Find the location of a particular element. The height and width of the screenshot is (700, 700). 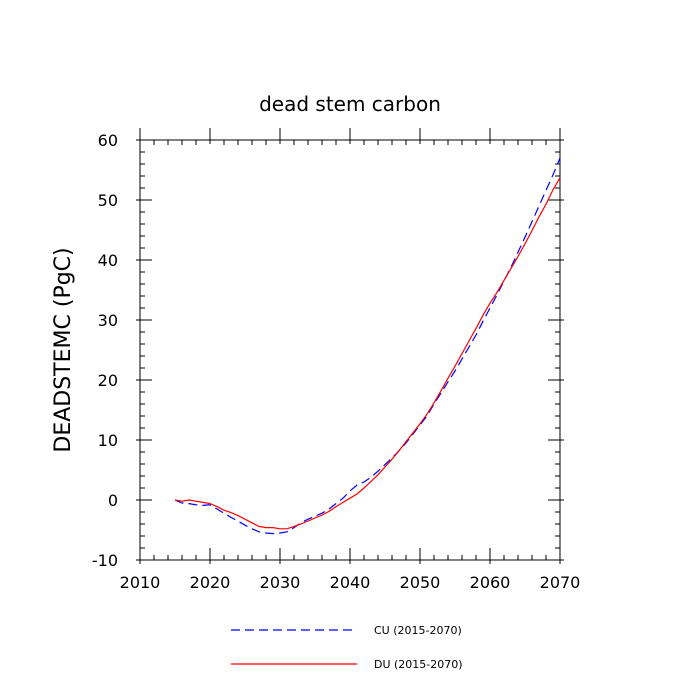

x-tick-label: 2040 is located at coordinates (350, 582).